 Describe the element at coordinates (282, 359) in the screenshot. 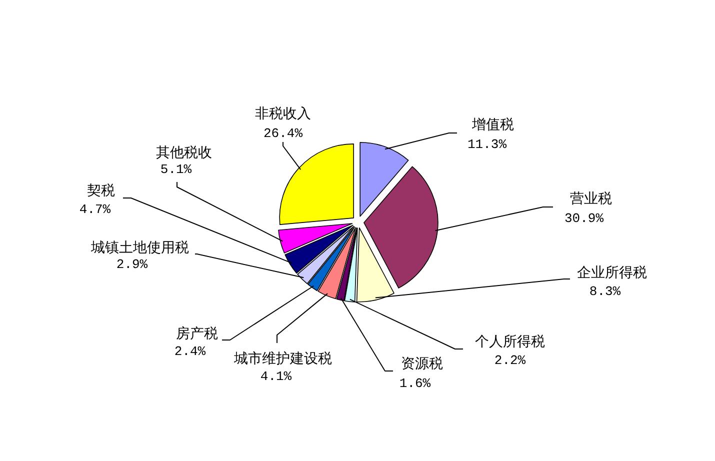

I see `slice-label: 城市维护建设税` at that location.